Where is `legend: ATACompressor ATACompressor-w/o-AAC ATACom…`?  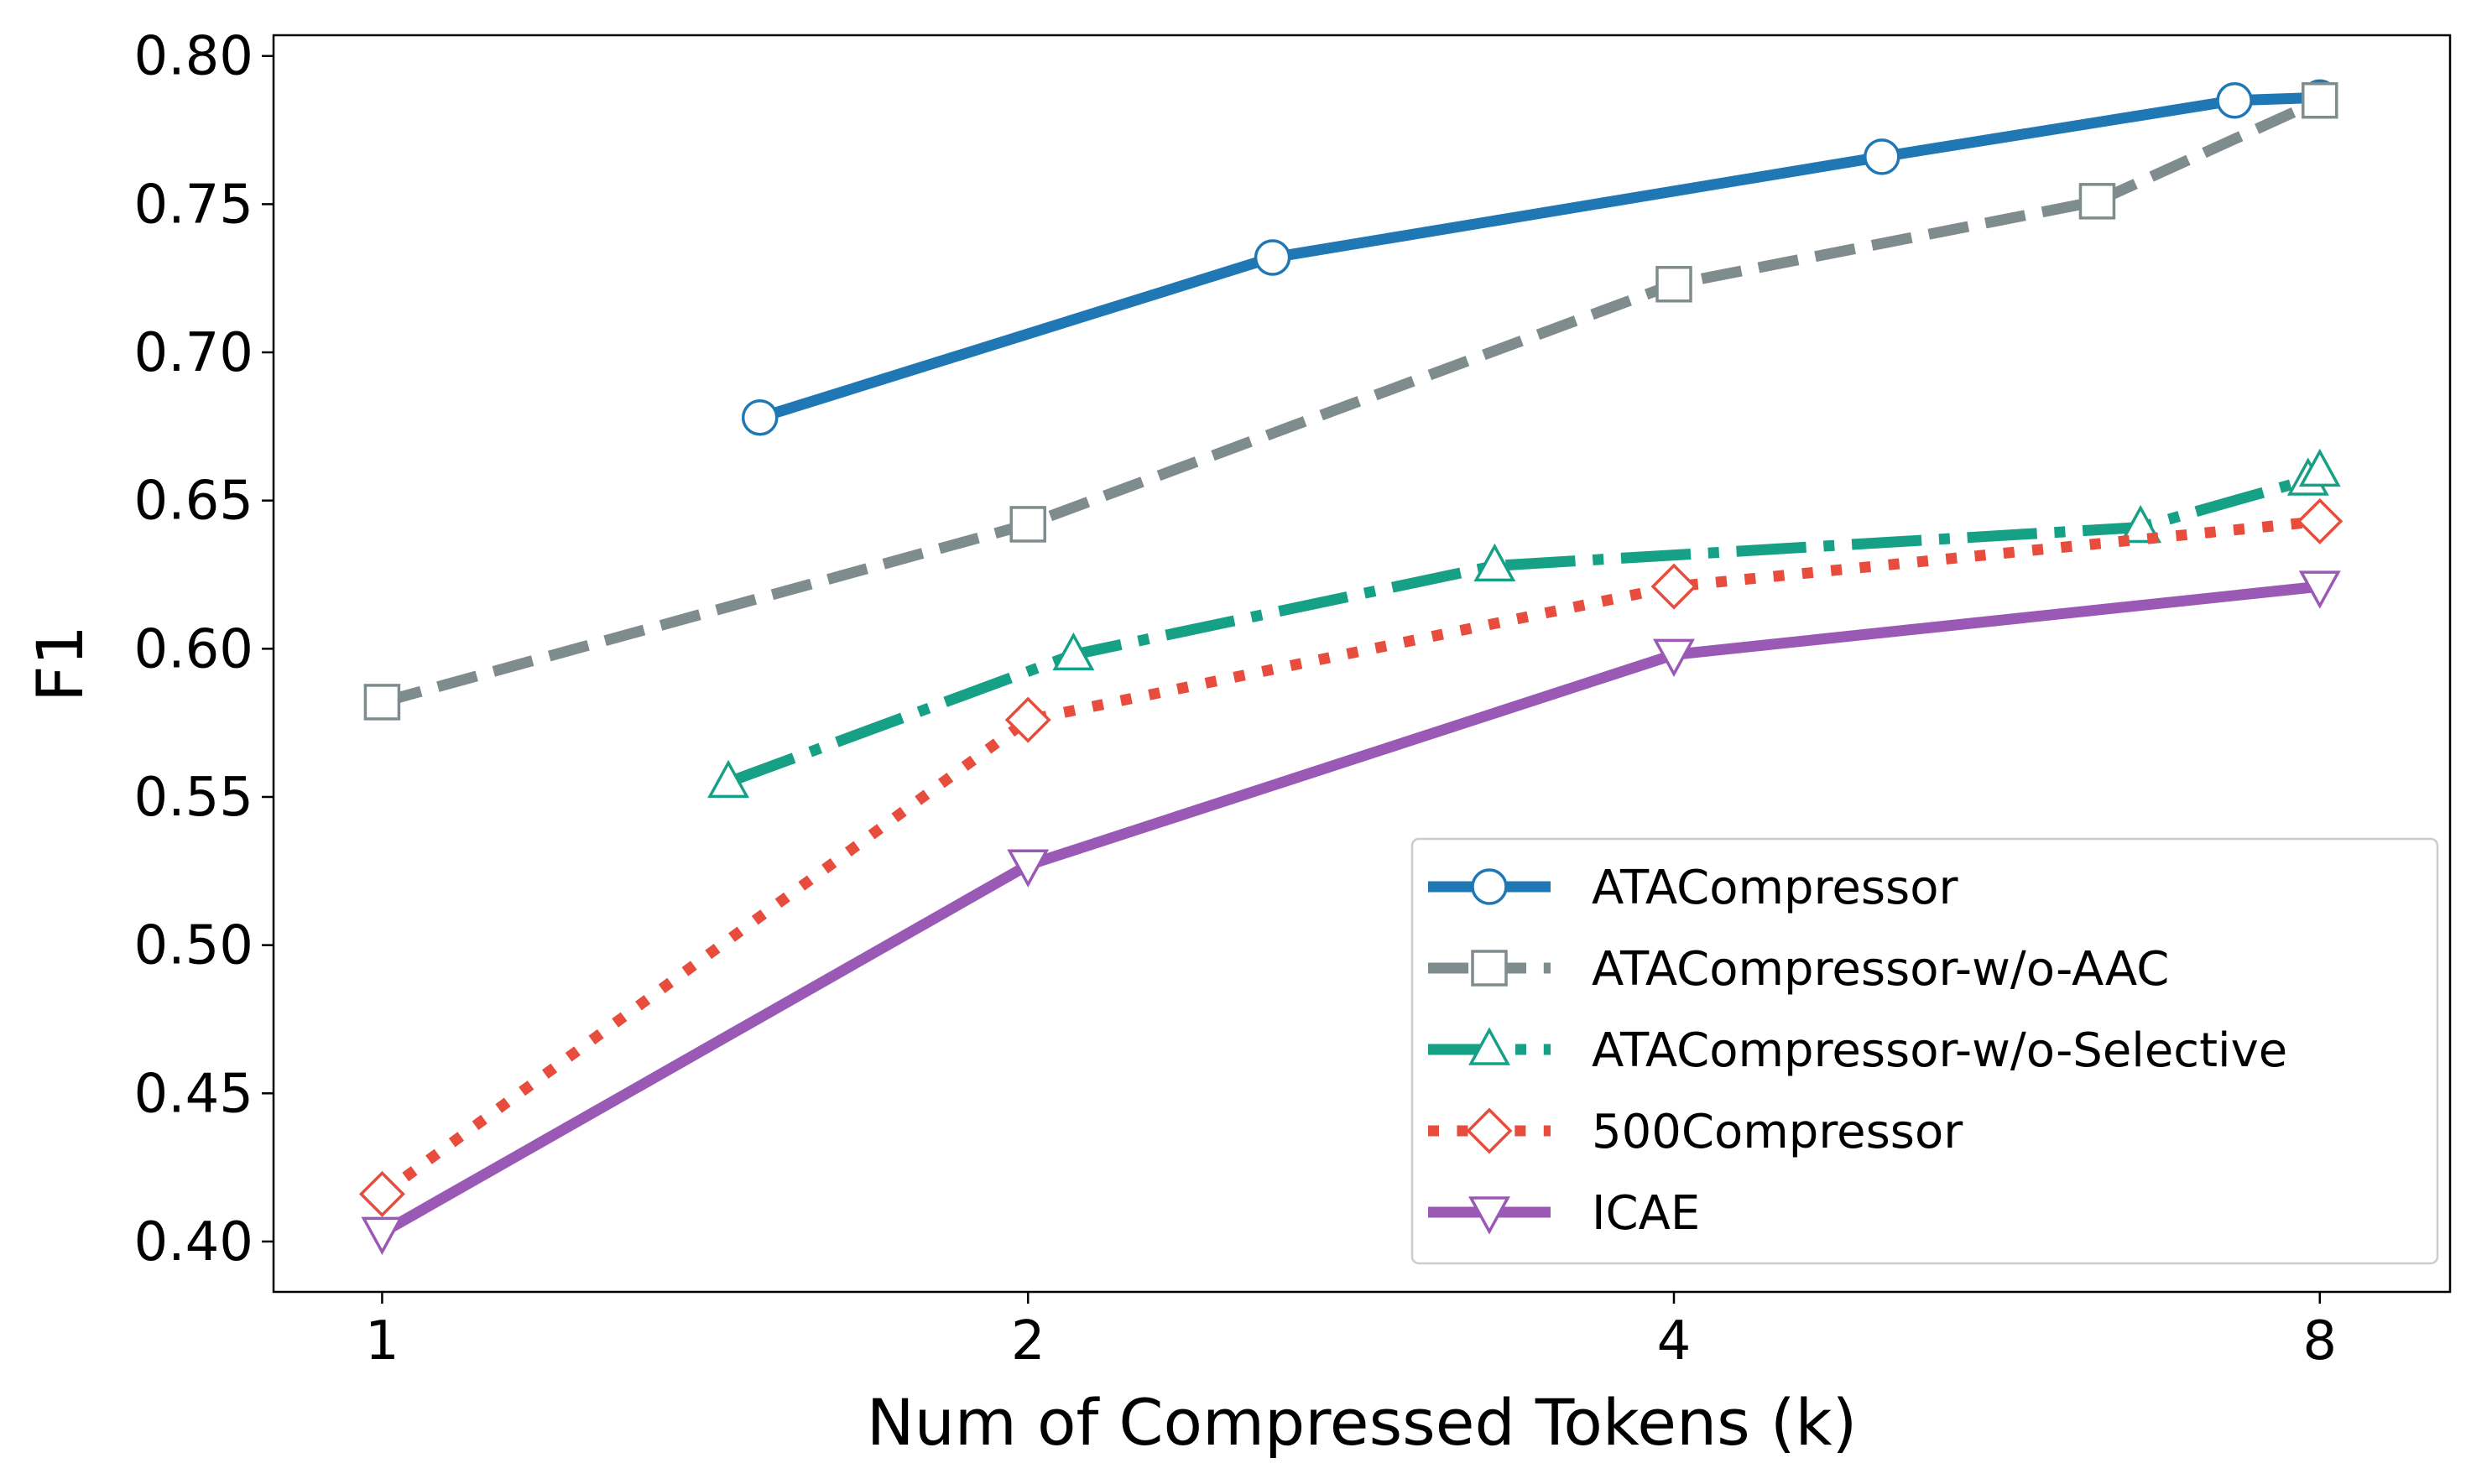
legend: ATACompressor ATACompressor-w/o-AAC ATACom… is located at coordinates (1925, 1051).